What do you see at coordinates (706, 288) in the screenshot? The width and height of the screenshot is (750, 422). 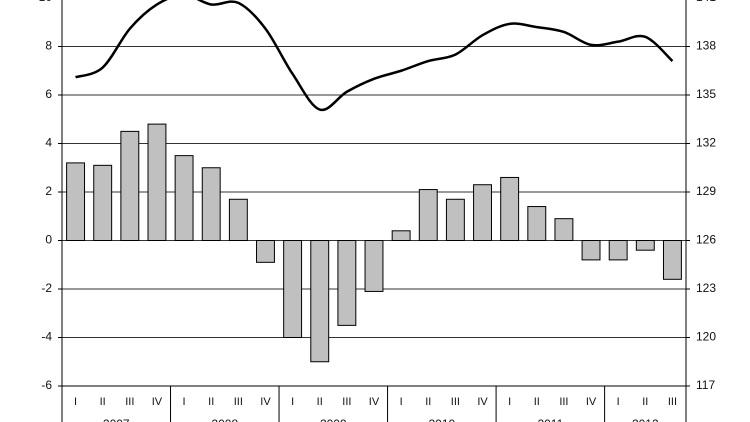 I see `y2-tick-label: 123` at bounding box center [706, 288].